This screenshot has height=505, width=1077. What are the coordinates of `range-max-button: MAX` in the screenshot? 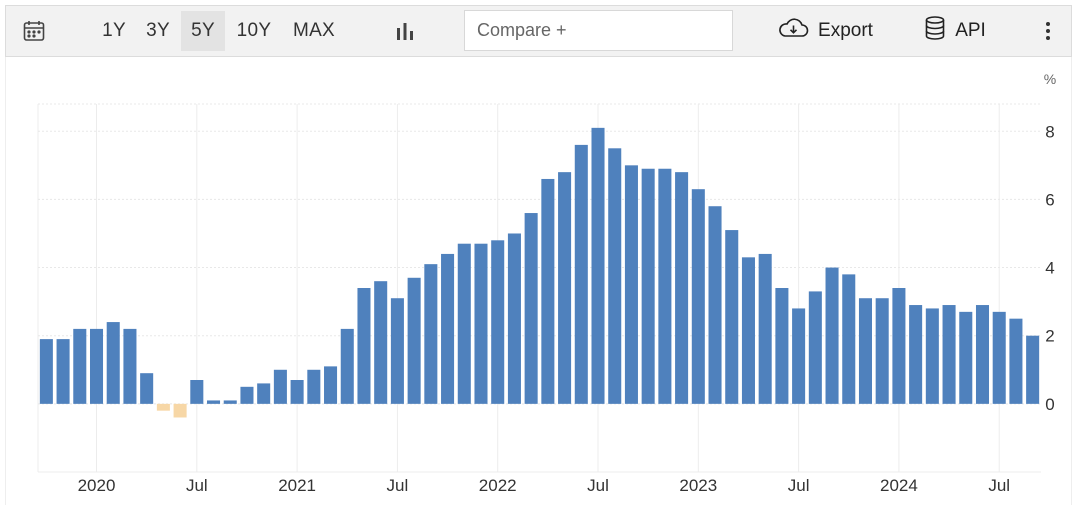 It's located at (314, 30).